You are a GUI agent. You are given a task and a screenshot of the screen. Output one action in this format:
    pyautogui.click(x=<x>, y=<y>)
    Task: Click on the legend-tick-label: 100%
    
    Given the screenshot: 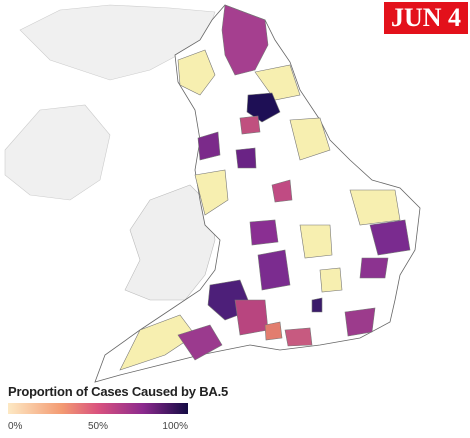 What is the action you would take?
    pyautogui.click(x=175, y=426)
    